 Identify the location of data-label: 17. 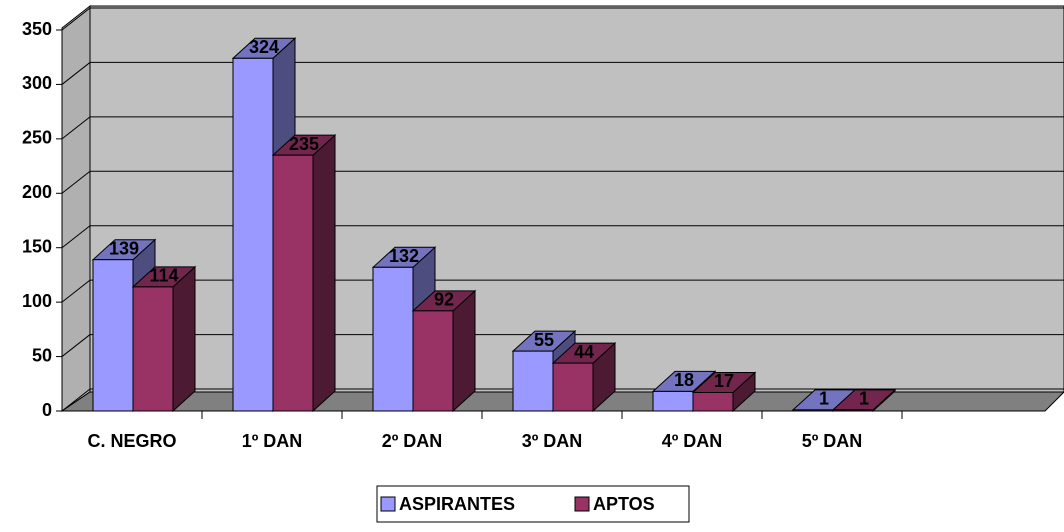
(724, 381).